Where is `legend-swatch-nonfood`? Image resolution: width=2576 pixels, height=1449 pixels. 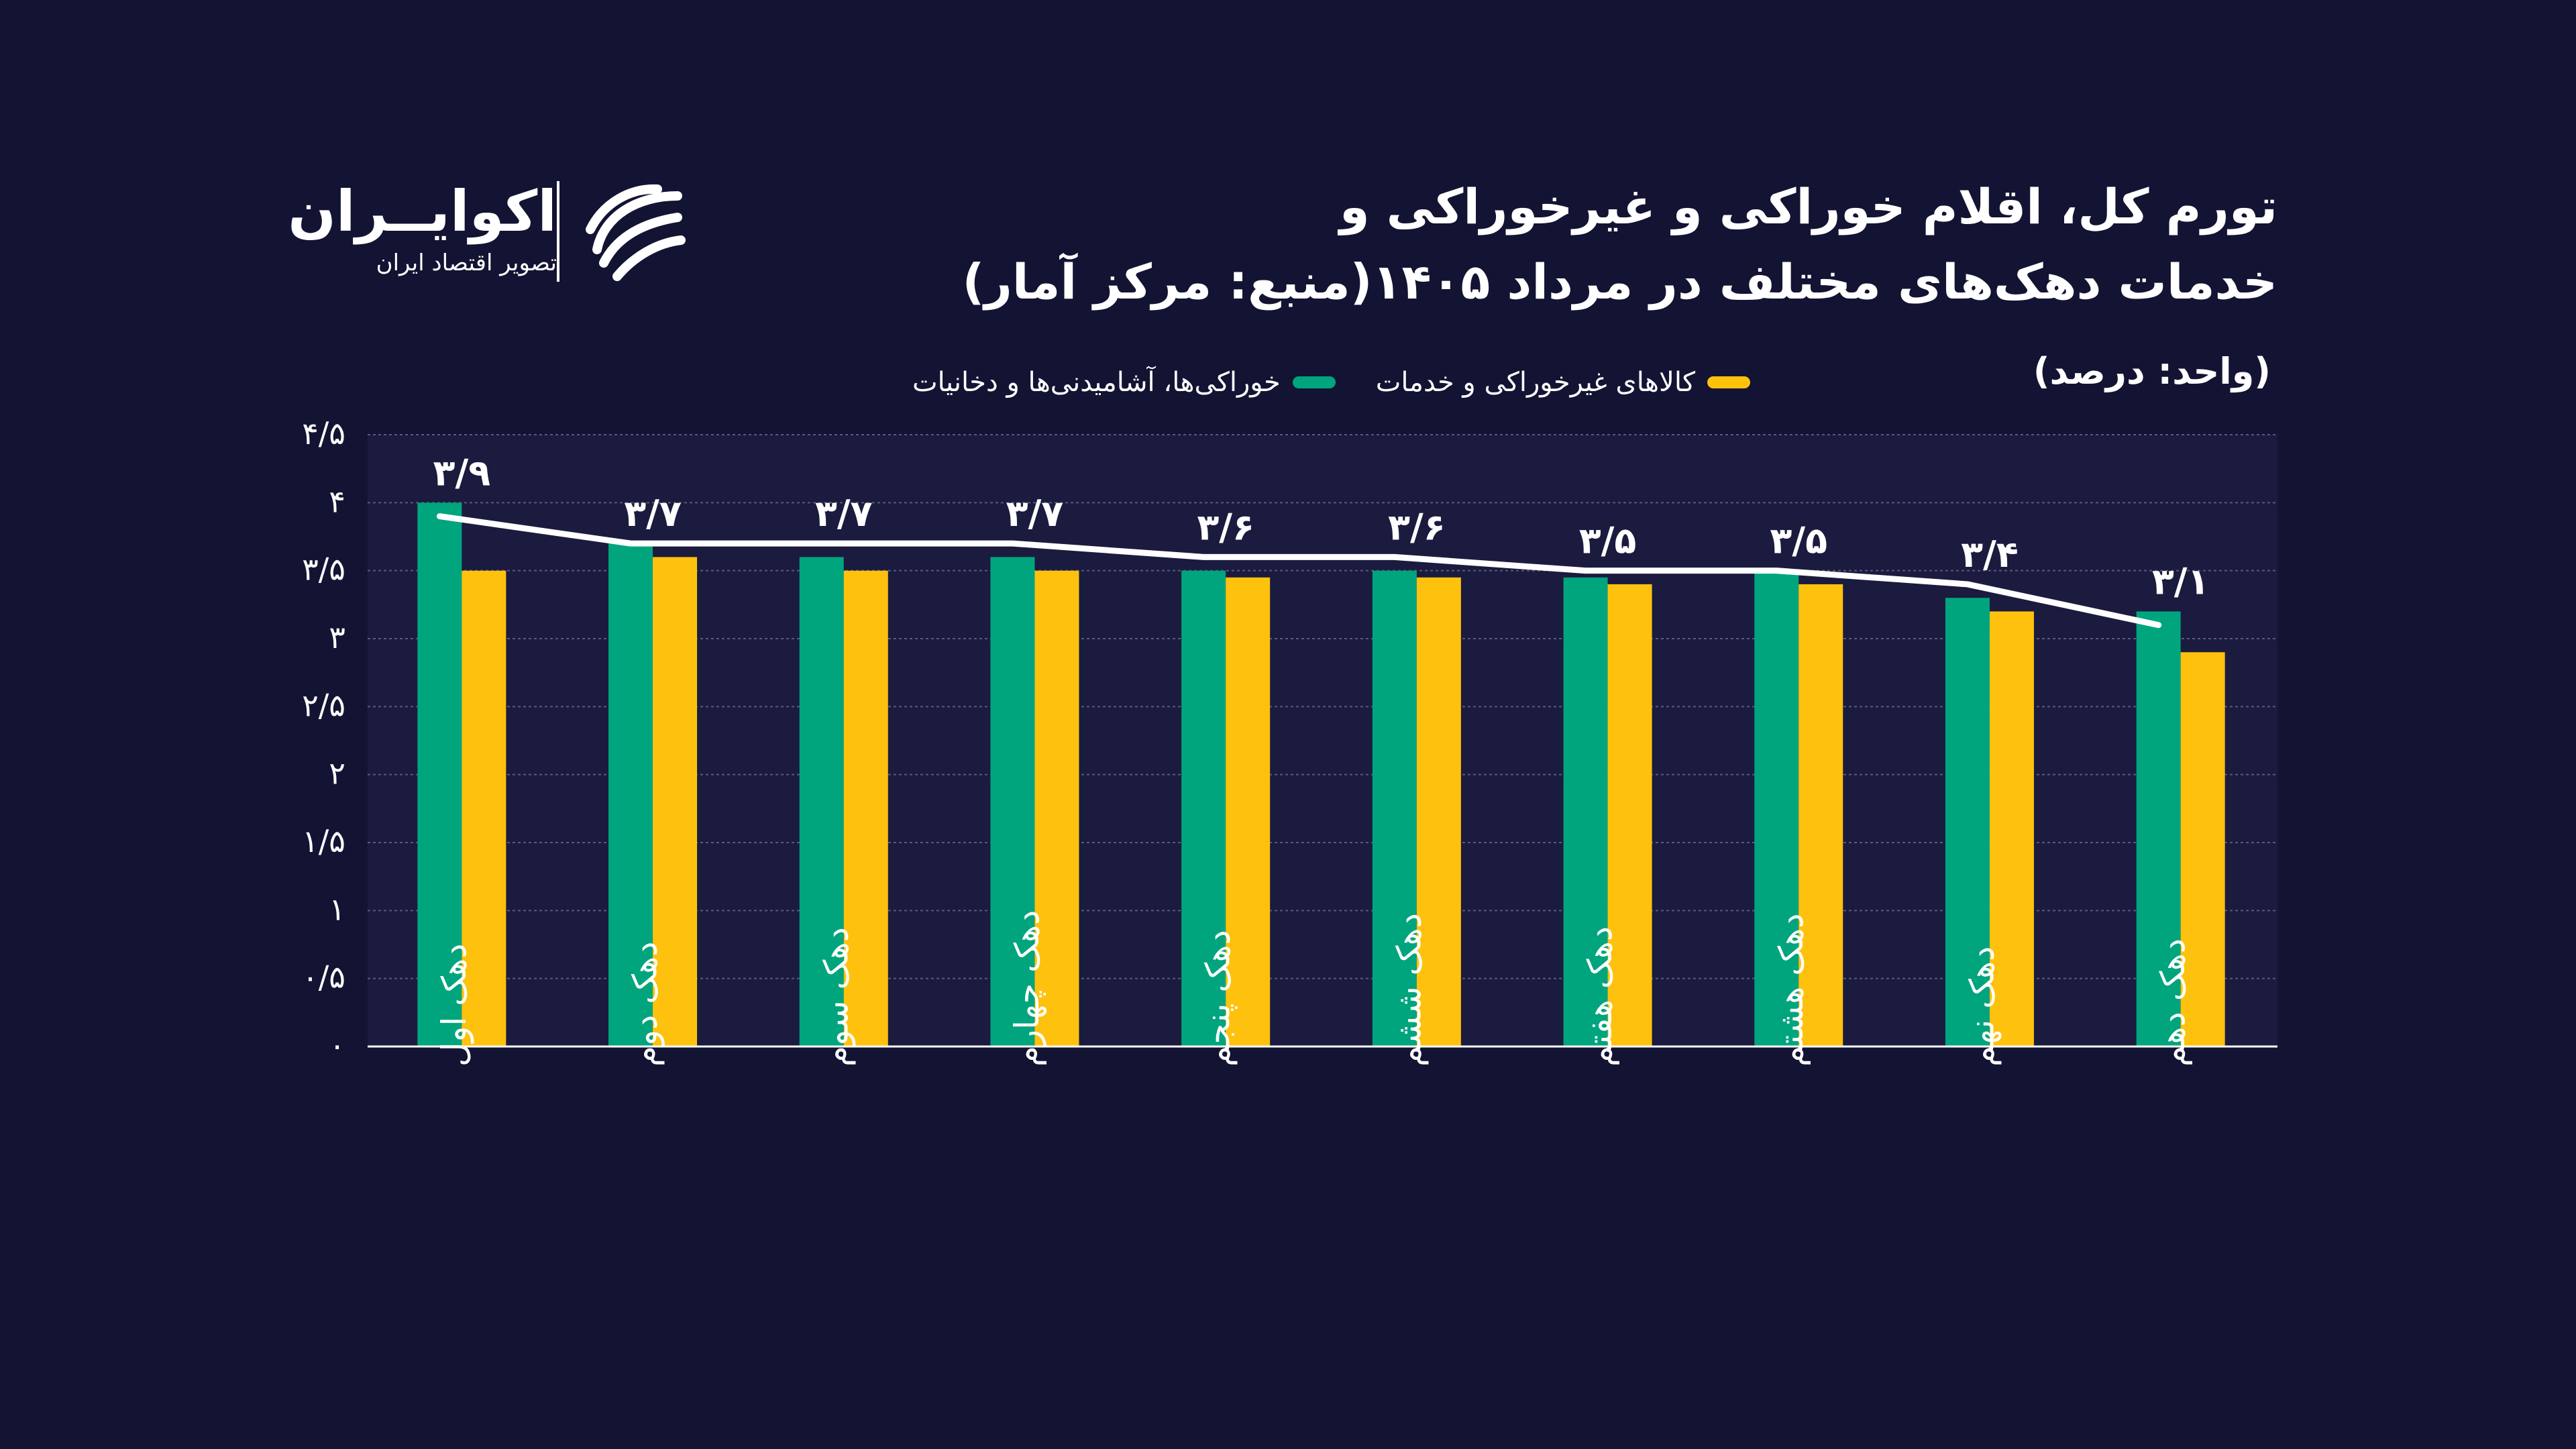
legend-swatch-nonfood is located at coordinates (1729, 382).